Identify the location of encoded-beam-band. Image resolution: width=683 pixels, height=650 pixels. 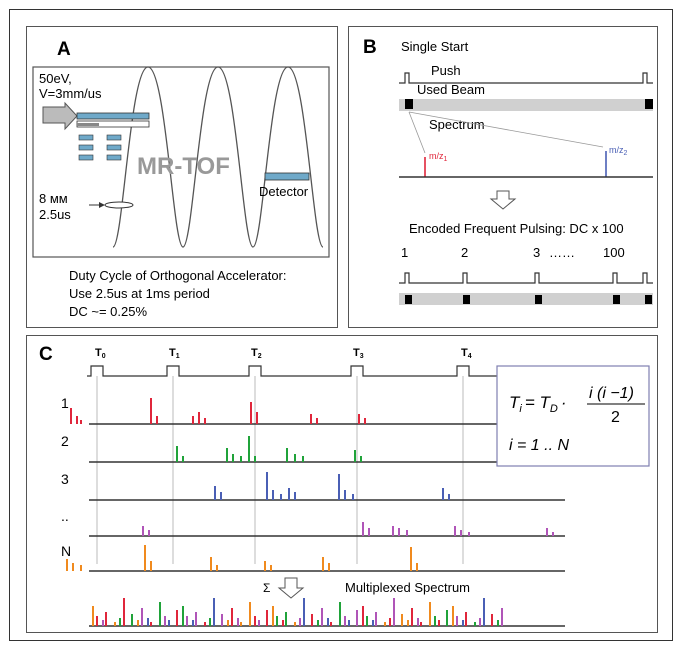
(526, 299).